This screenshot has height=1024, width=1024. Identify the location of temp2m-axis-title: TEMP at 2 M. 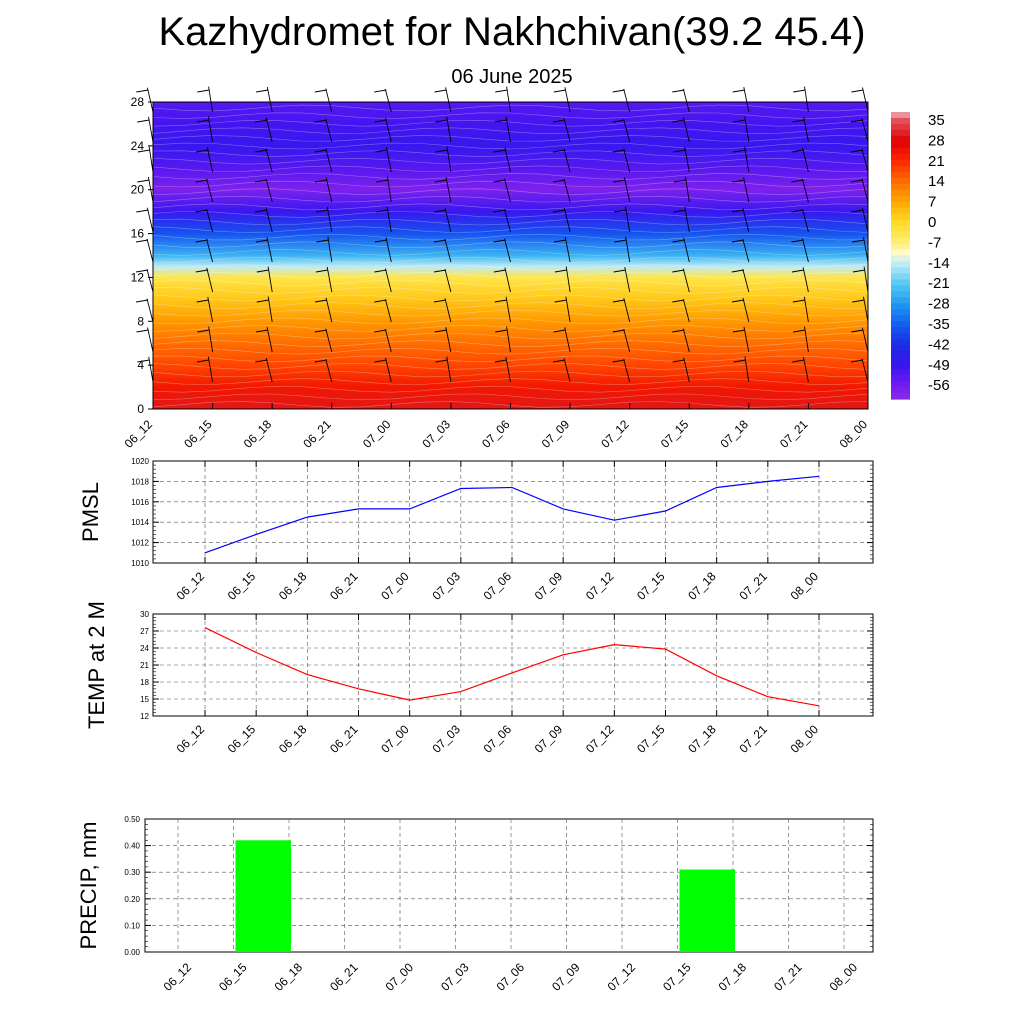
(96, 665).